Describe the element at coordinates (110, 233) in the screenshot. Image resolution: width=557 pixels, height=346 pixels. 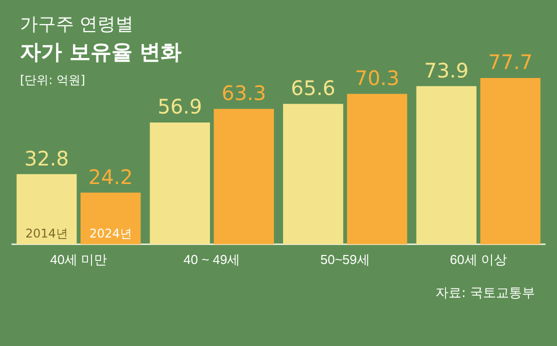
I see `series-label: 2024년` at that location.